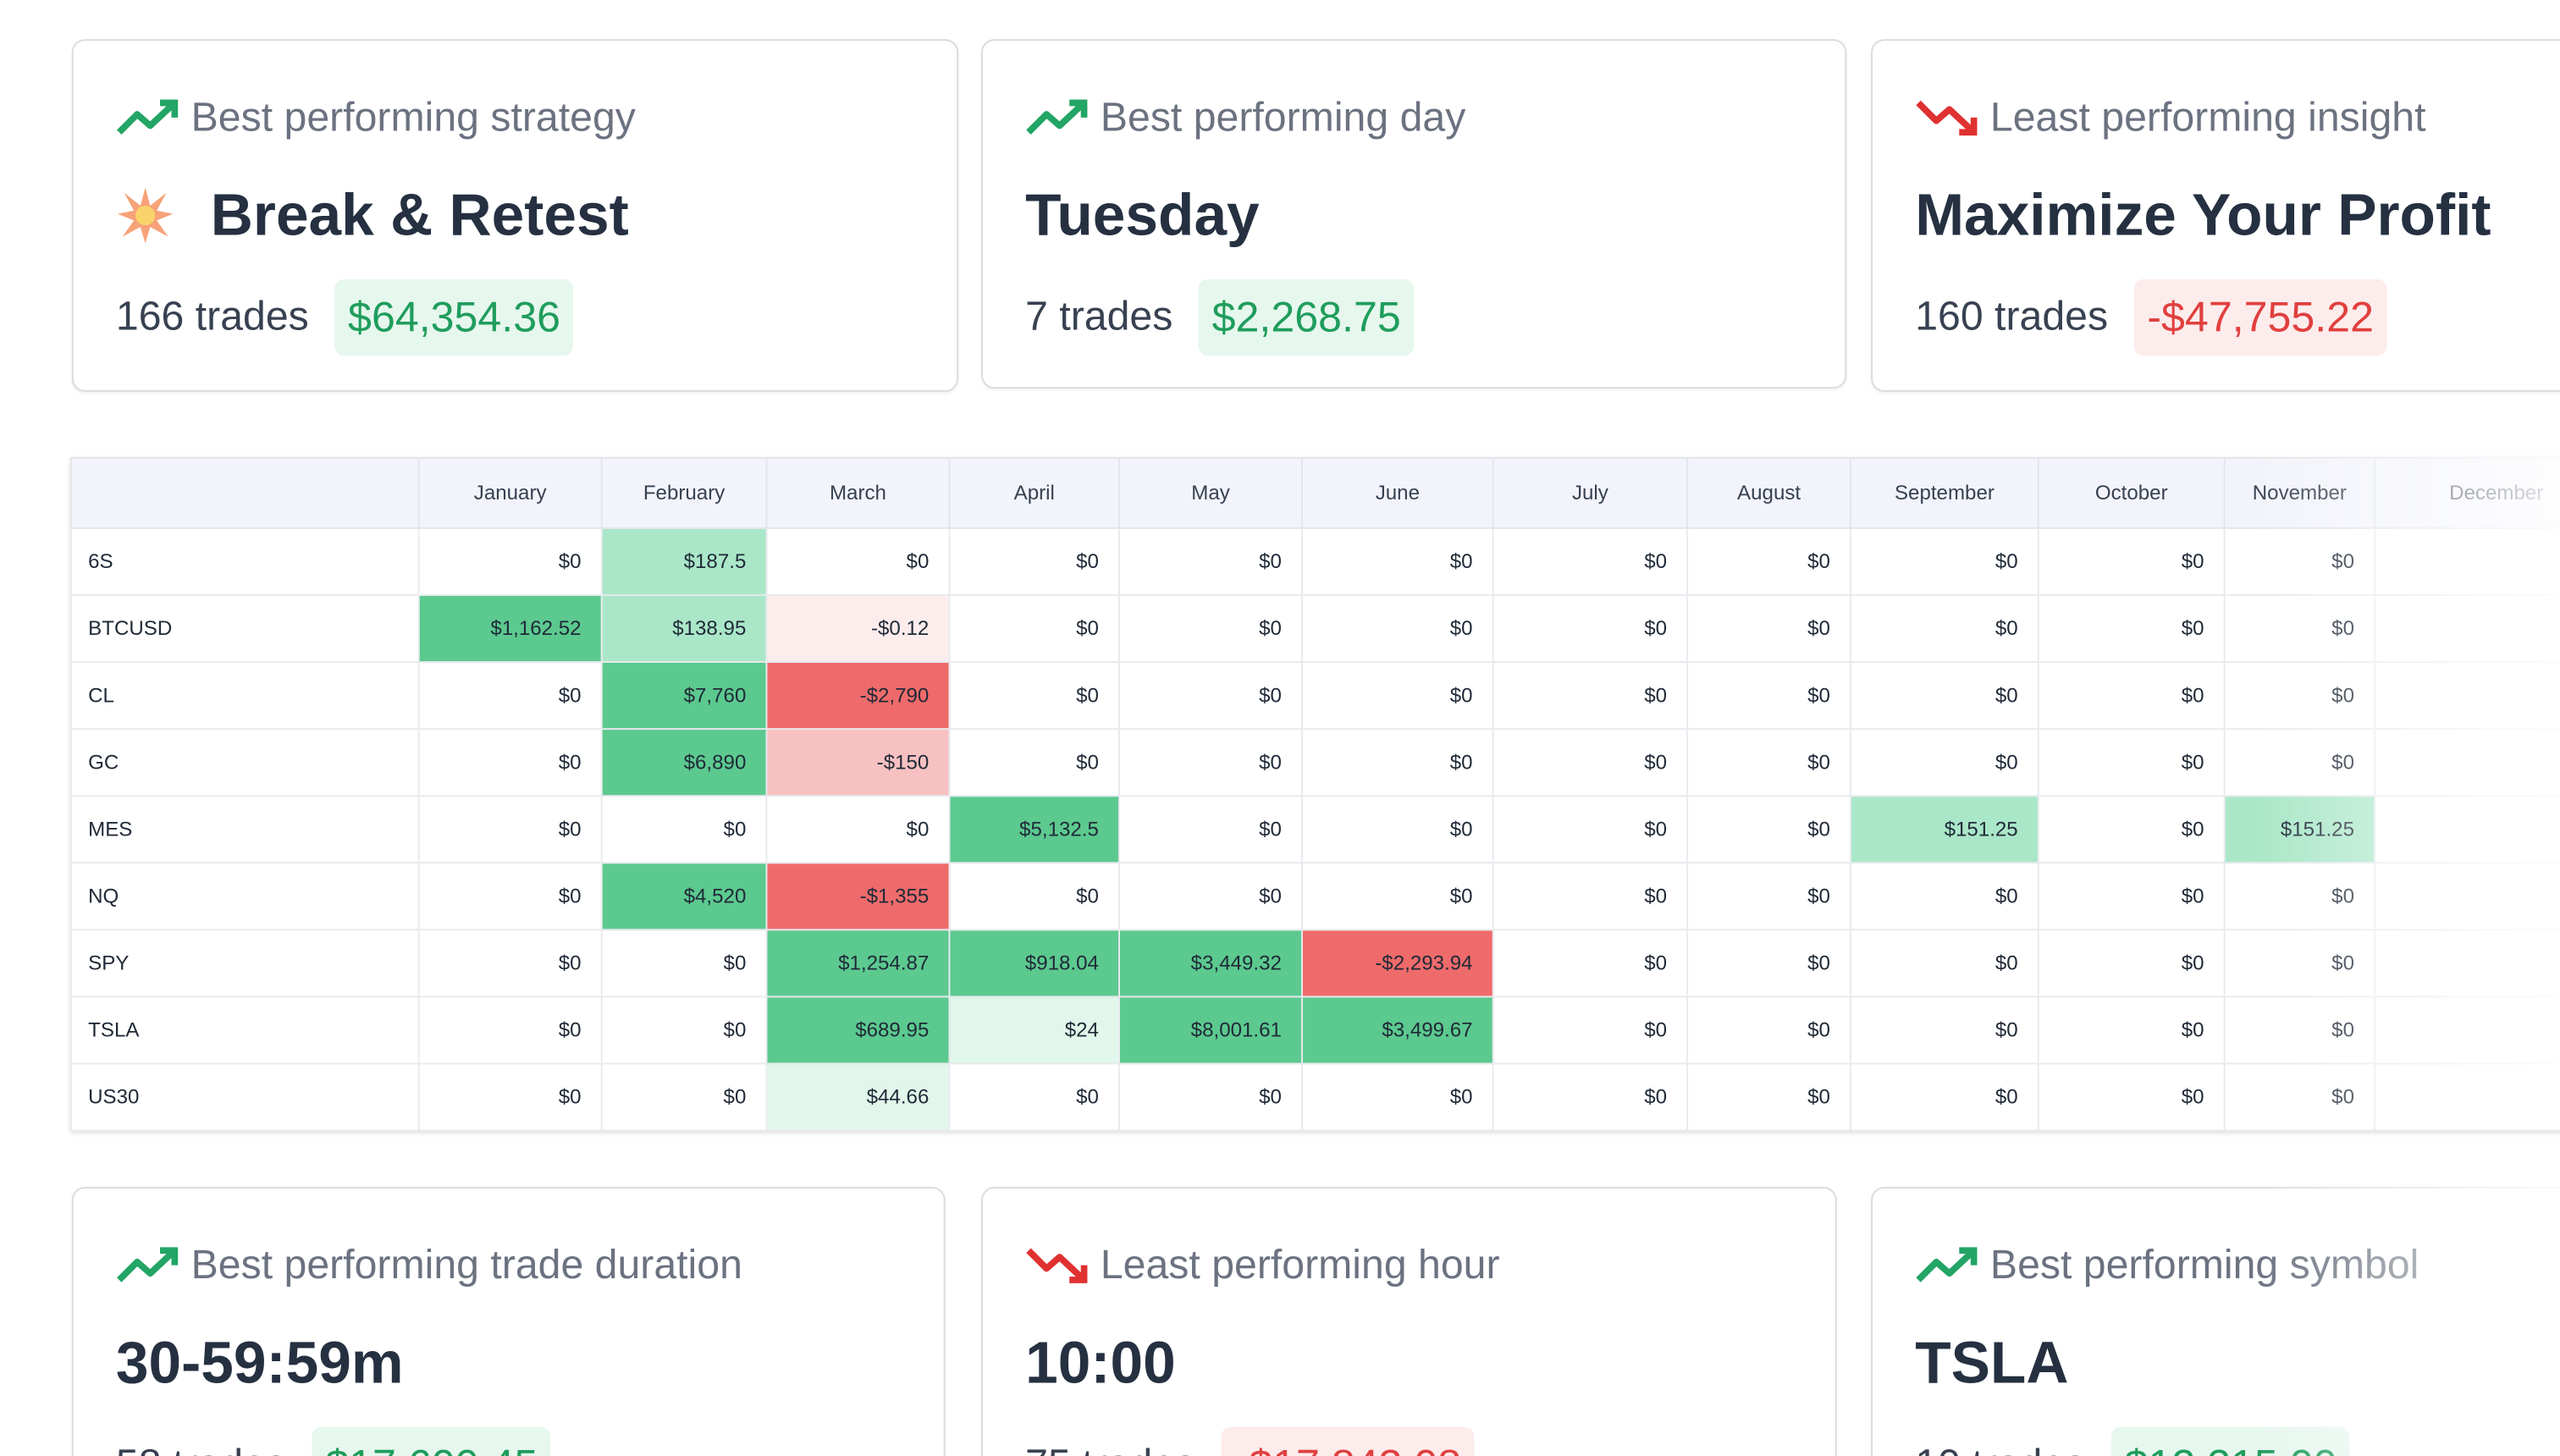  I want to click on pnl-cell: $1,254.87, so click(858, 963).